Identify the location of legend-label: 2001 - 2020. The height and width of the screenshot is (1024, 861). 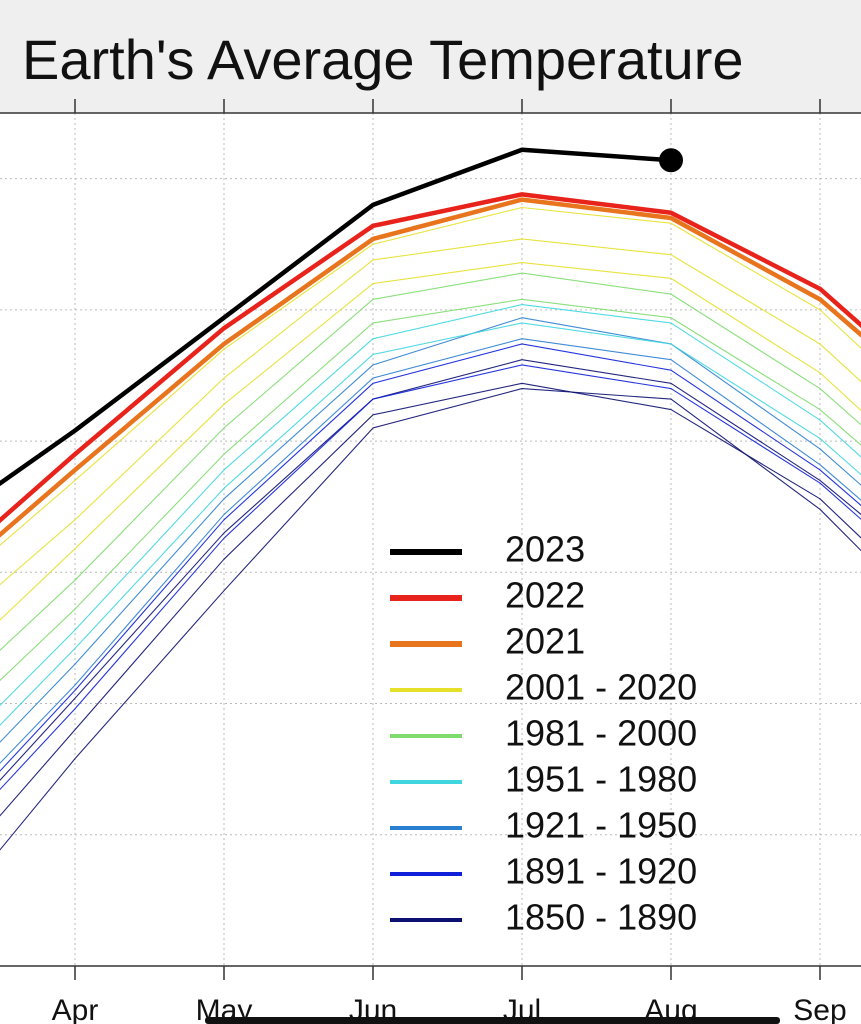
(601, 687).